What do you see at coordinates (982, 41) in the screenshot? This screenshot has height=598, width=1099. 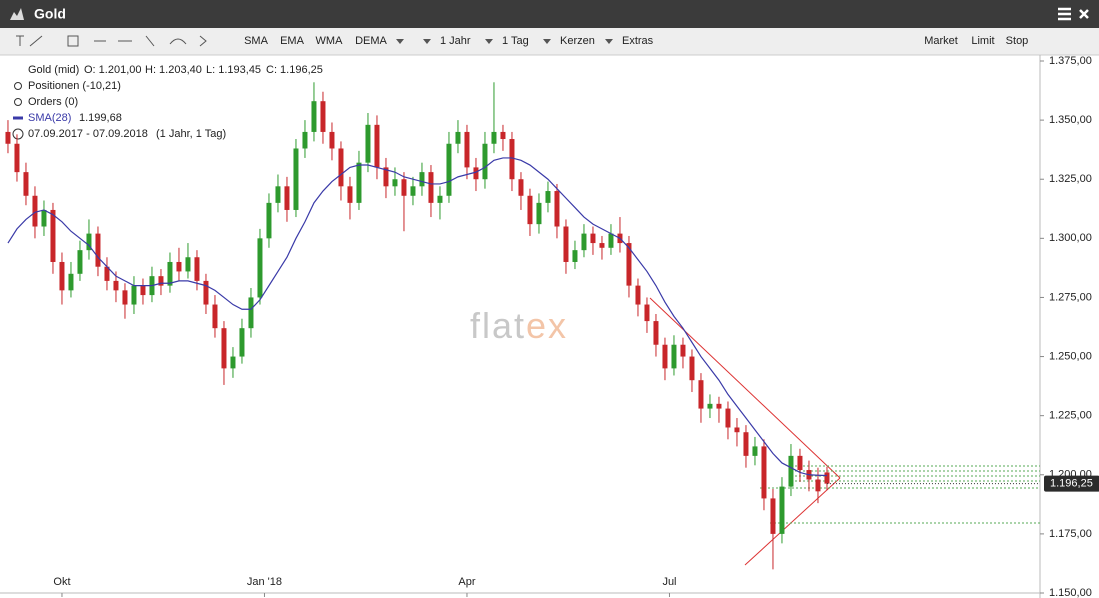 I see `order-button: Limit` at bounding box center [982, 41].